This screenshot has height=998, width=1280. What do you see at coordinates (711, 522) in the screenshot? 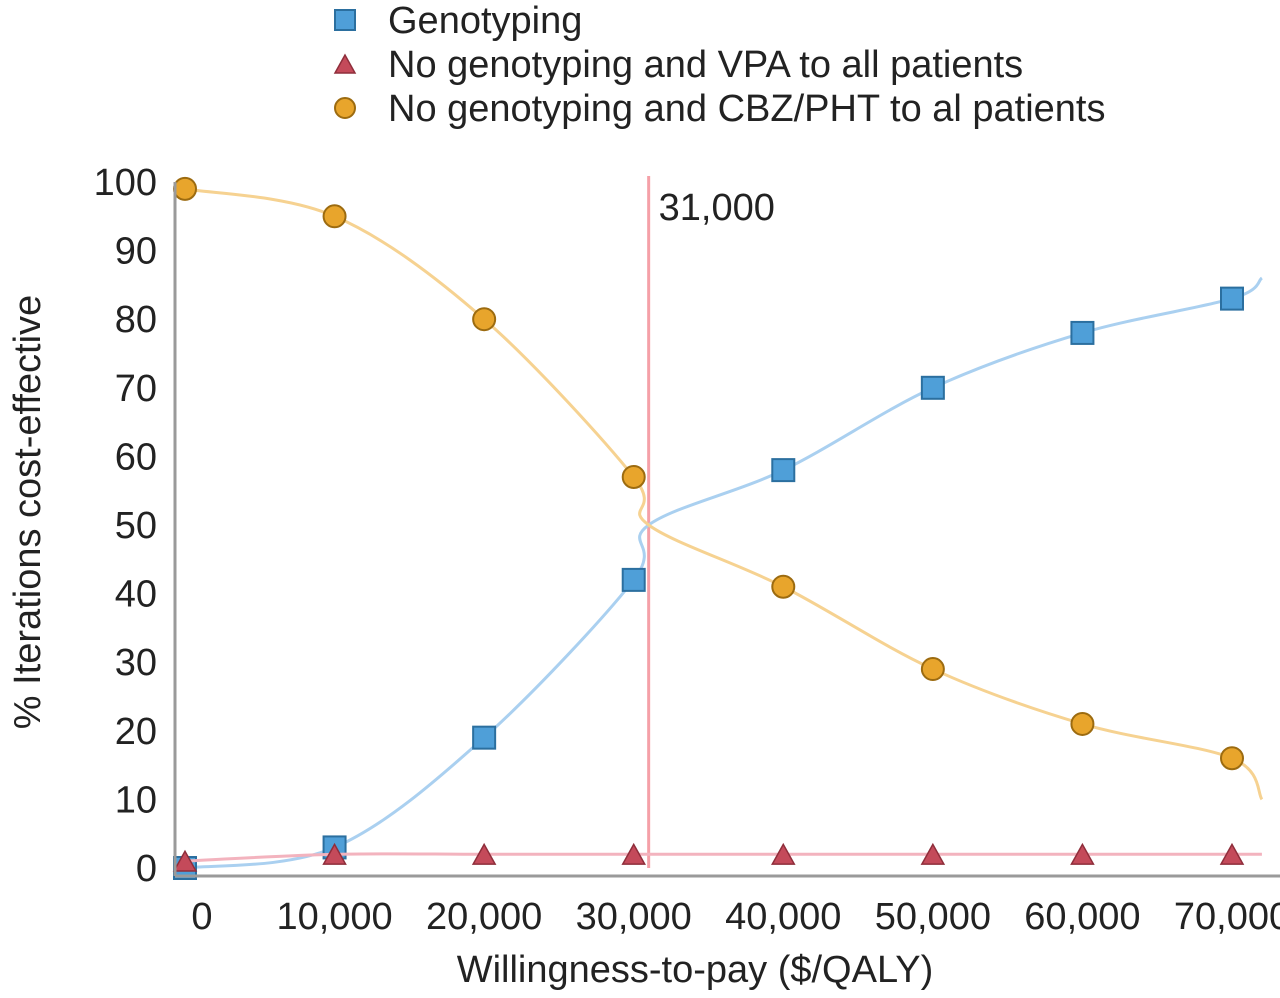
I see `annotation-layer: 31,000` at bounding box center [711, 522].